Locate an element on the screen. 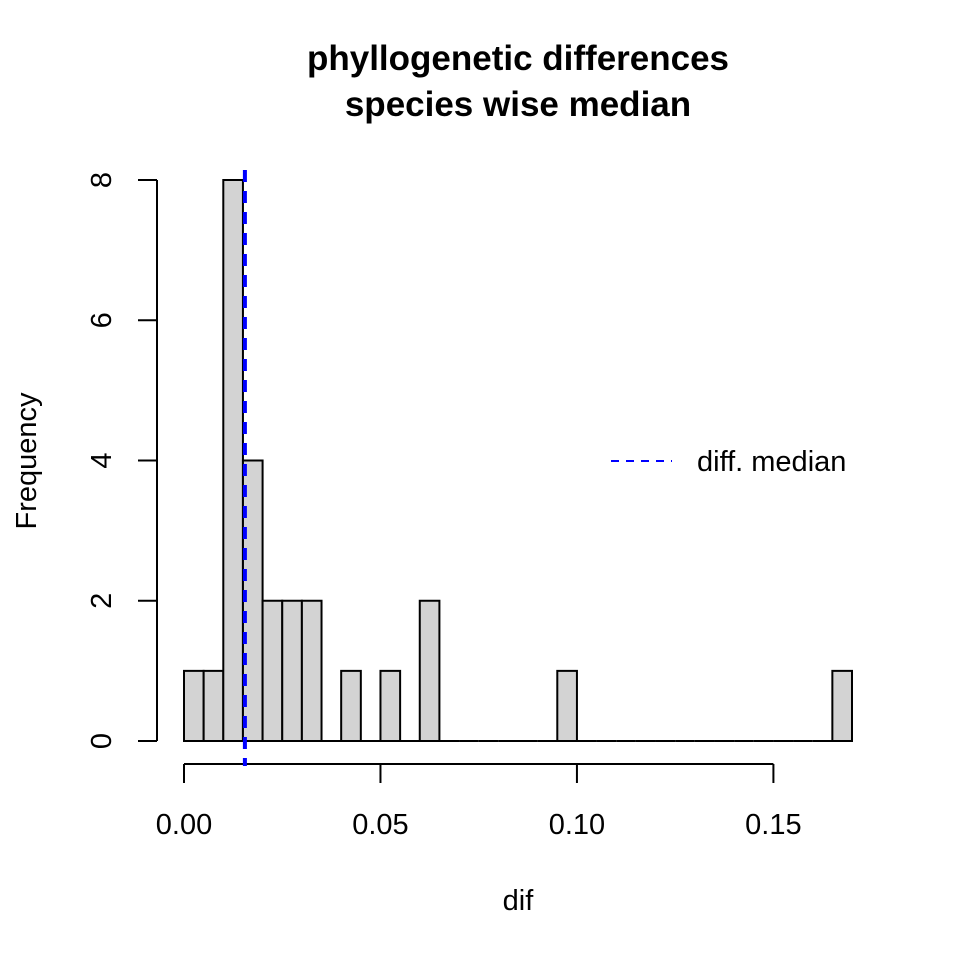 This screenshot has height=960, width=960. y-tick-label: 0 is located at coordinates (102, 741).